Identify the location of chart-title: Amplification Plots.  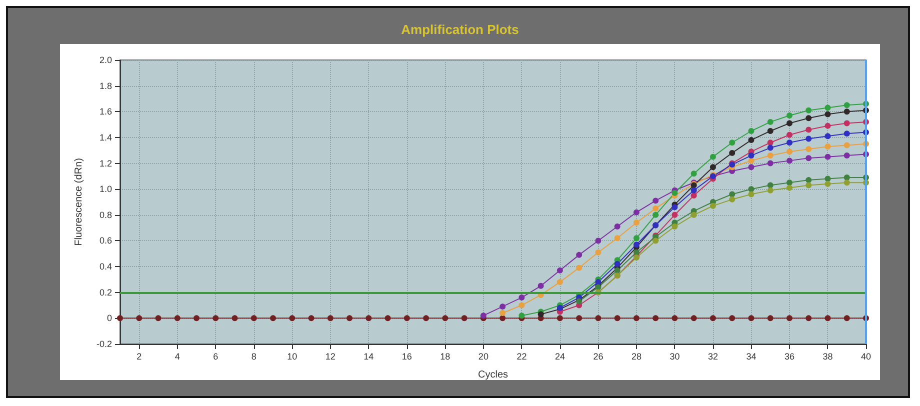
(460, 29).